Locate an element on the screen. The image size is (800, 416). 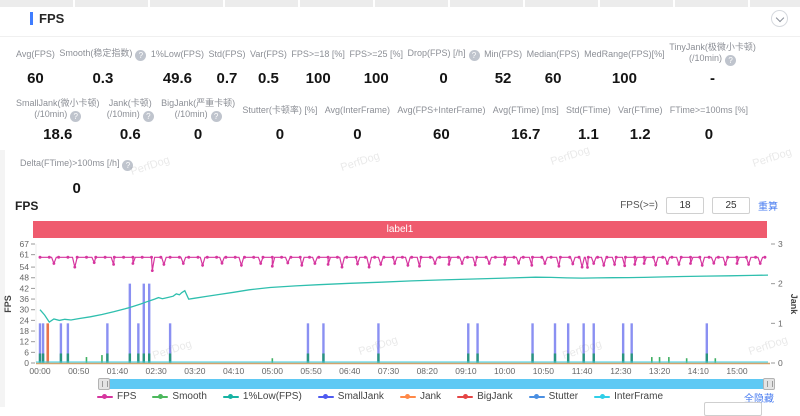
legend-item-Smooth: Smooth is located at coordinates (179, 396).